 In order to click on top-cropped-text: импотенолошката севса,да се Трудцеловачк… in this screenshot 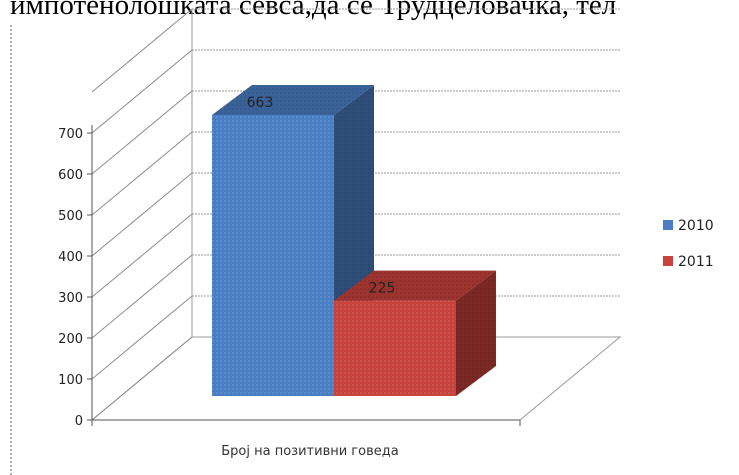, I will do `click(313, 10)`.